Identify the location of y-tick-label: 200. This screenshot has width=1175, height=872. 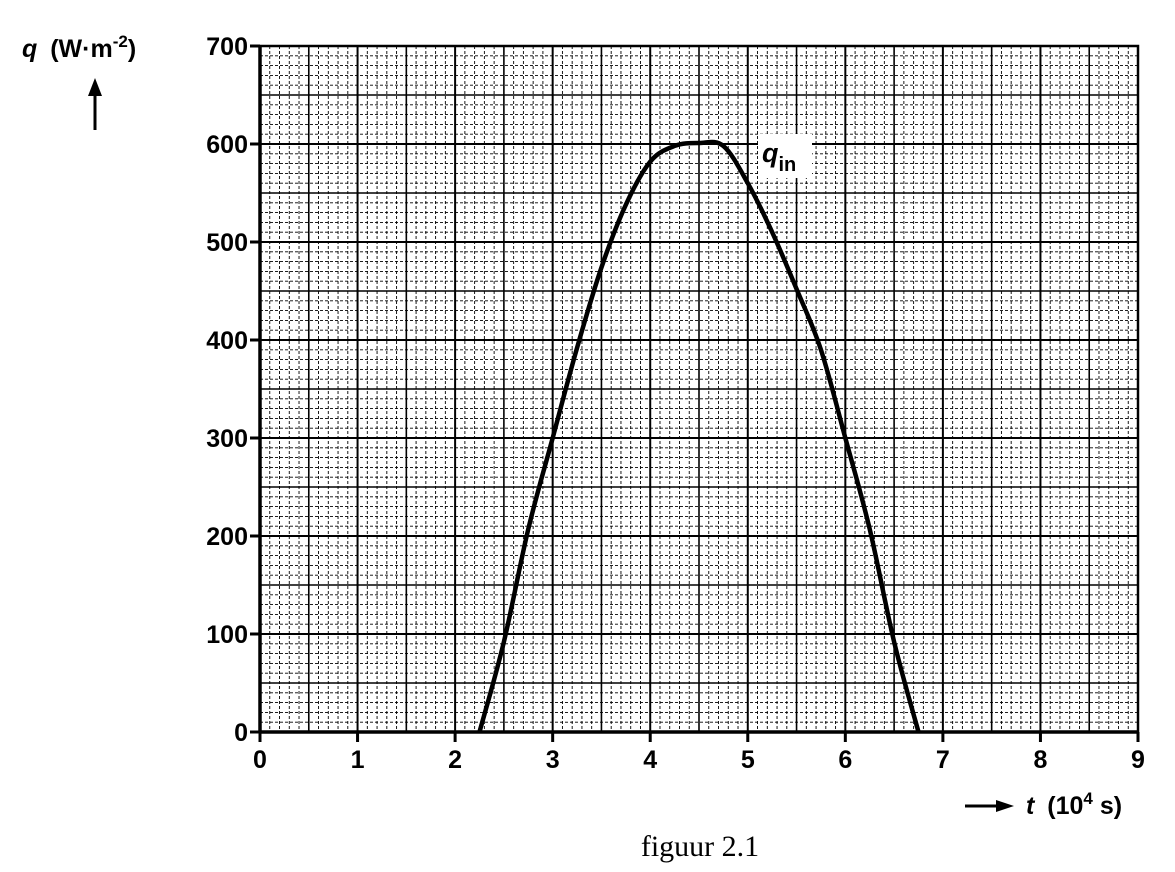
(227, 537).